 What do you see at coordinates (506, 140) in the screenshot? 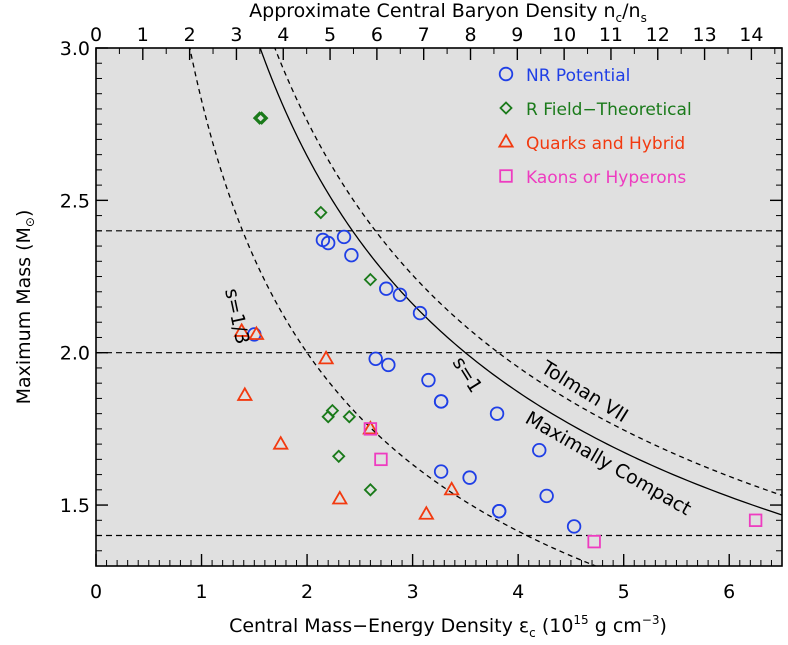
I see `legend-marker-triangle` at bounding box center [506, 140].